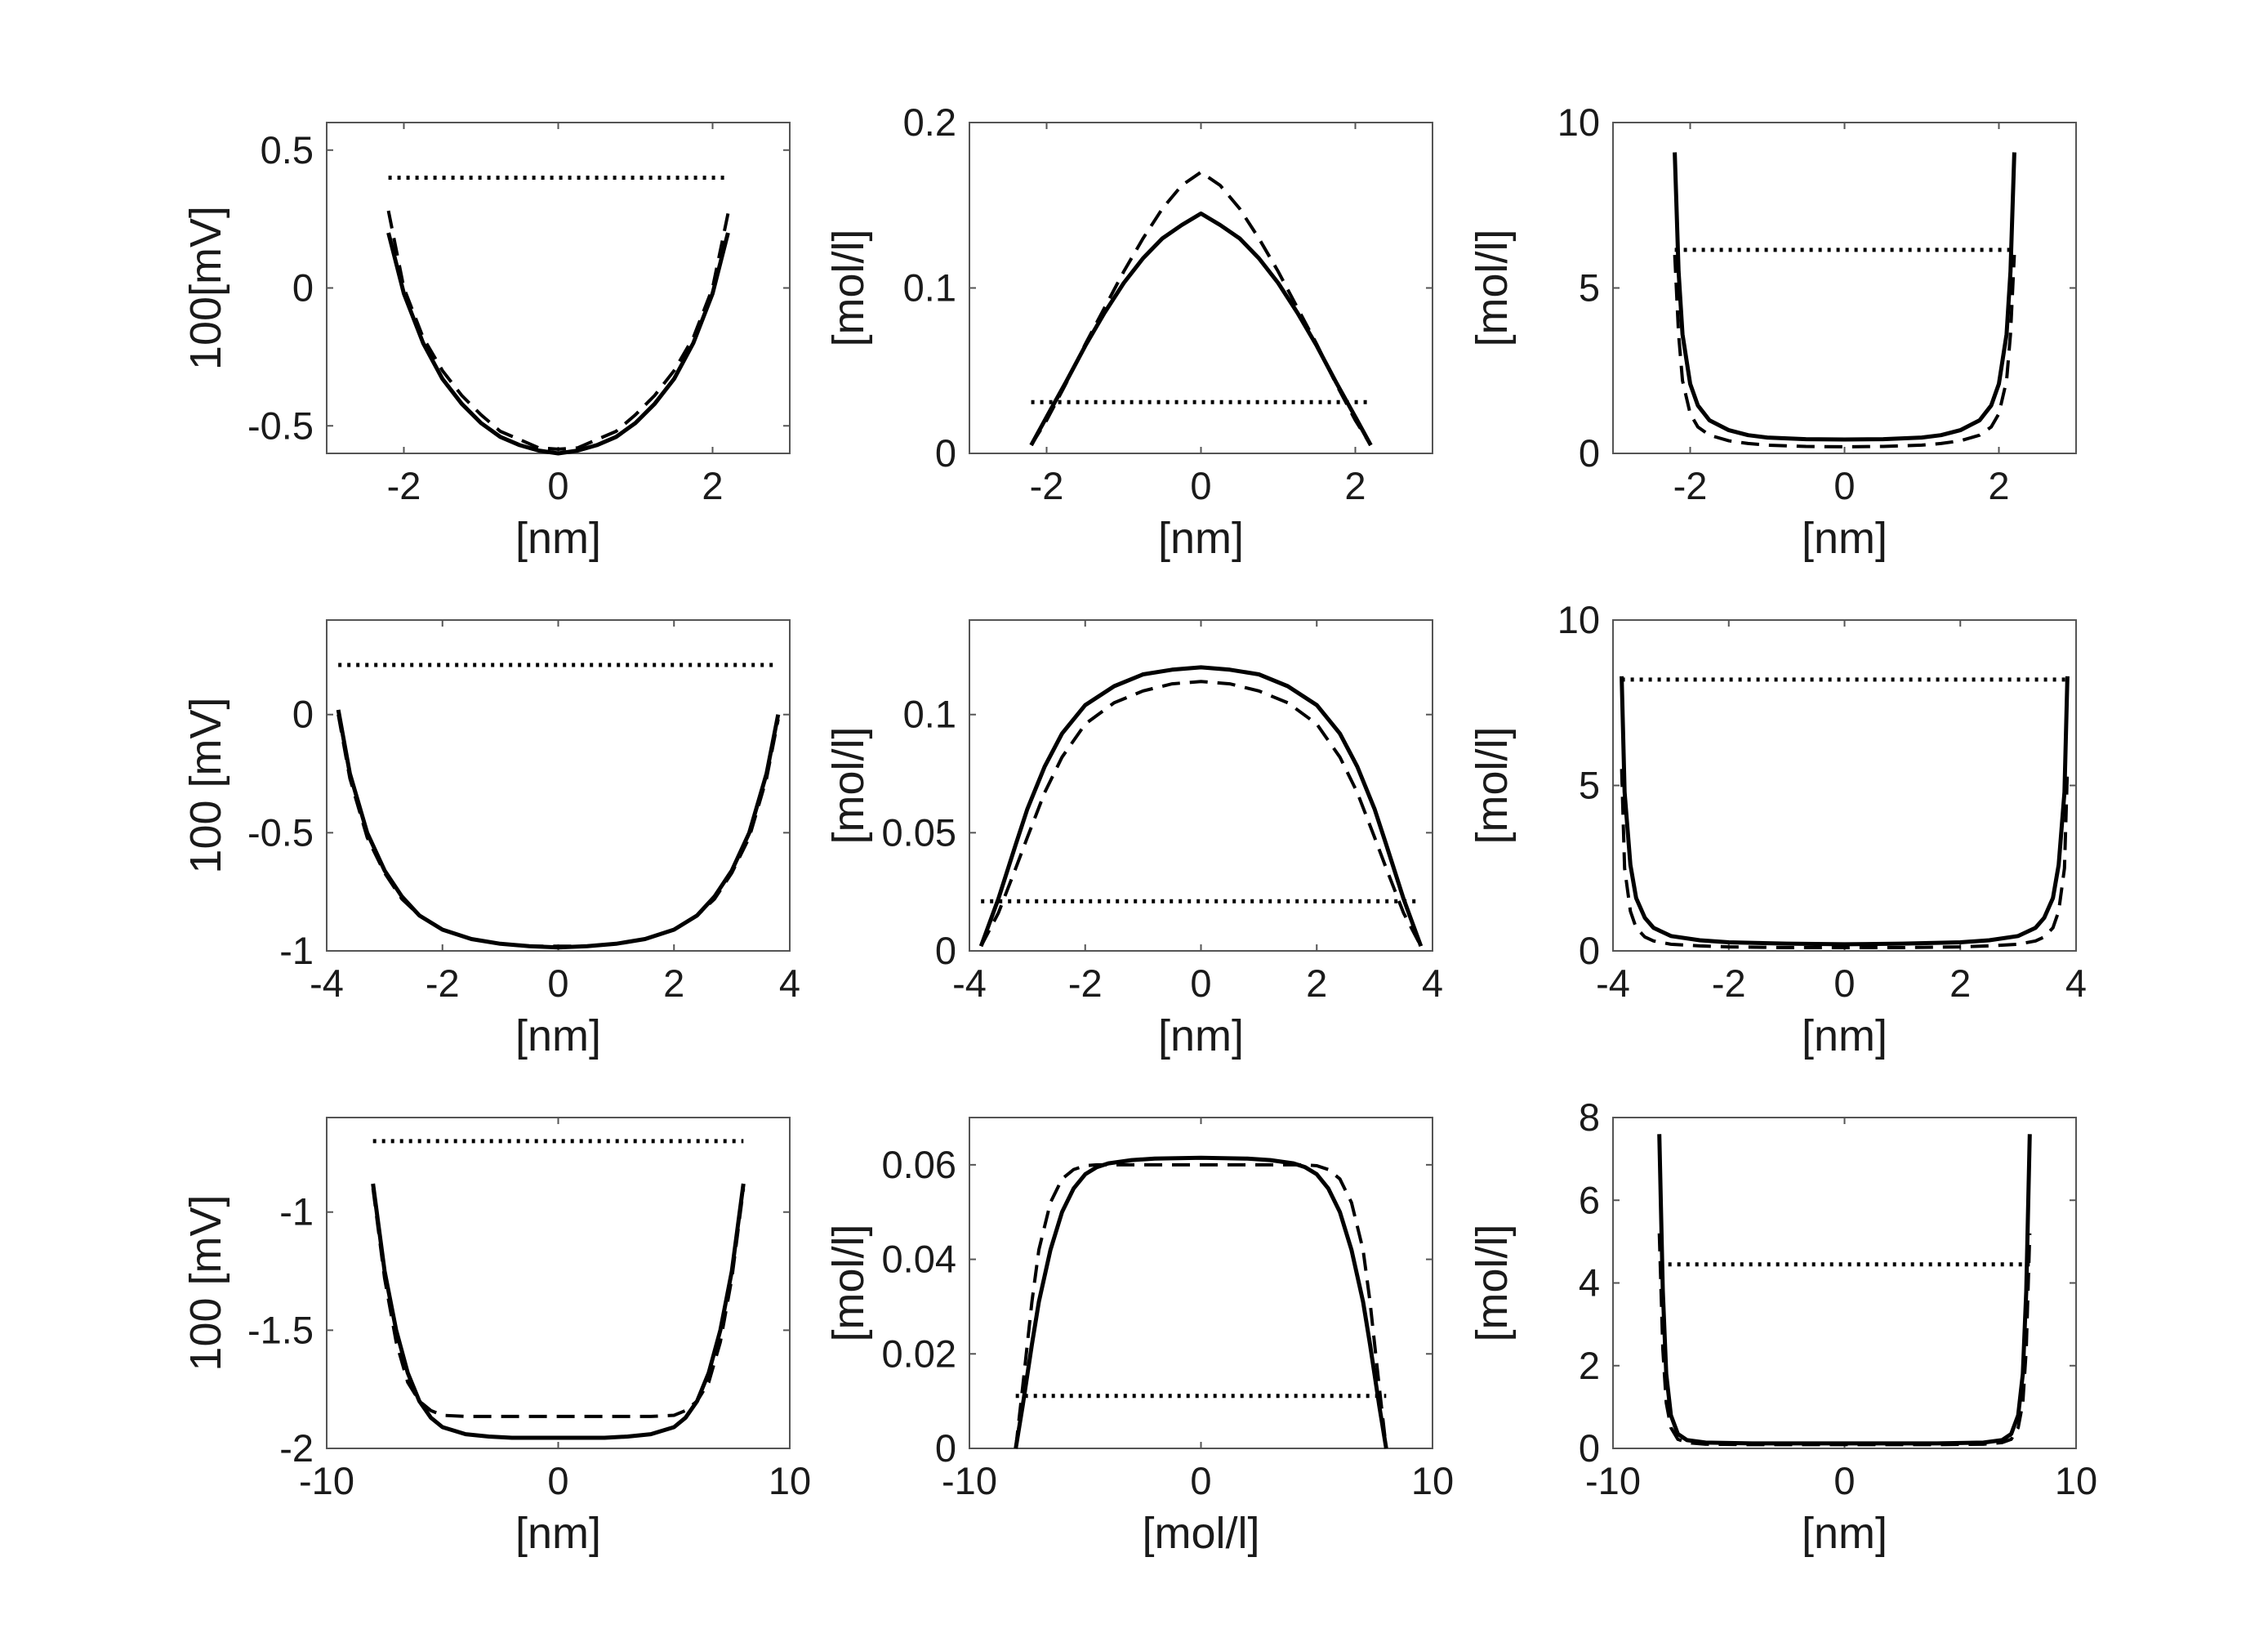  I want to click on subplot-r1-c2: -2 0 2 0 0.1 0.2 [nm] [mol/l], so click(1128, 331).